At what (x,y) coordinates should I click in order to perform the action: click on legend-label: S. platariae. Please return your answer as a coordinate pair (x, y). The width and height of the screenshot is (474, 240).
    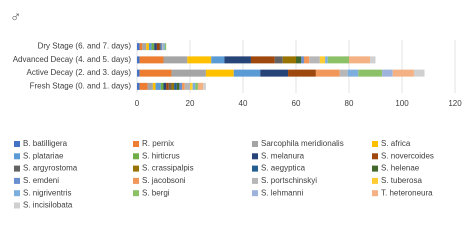
    Looking at the image, I should click on (43, 155).